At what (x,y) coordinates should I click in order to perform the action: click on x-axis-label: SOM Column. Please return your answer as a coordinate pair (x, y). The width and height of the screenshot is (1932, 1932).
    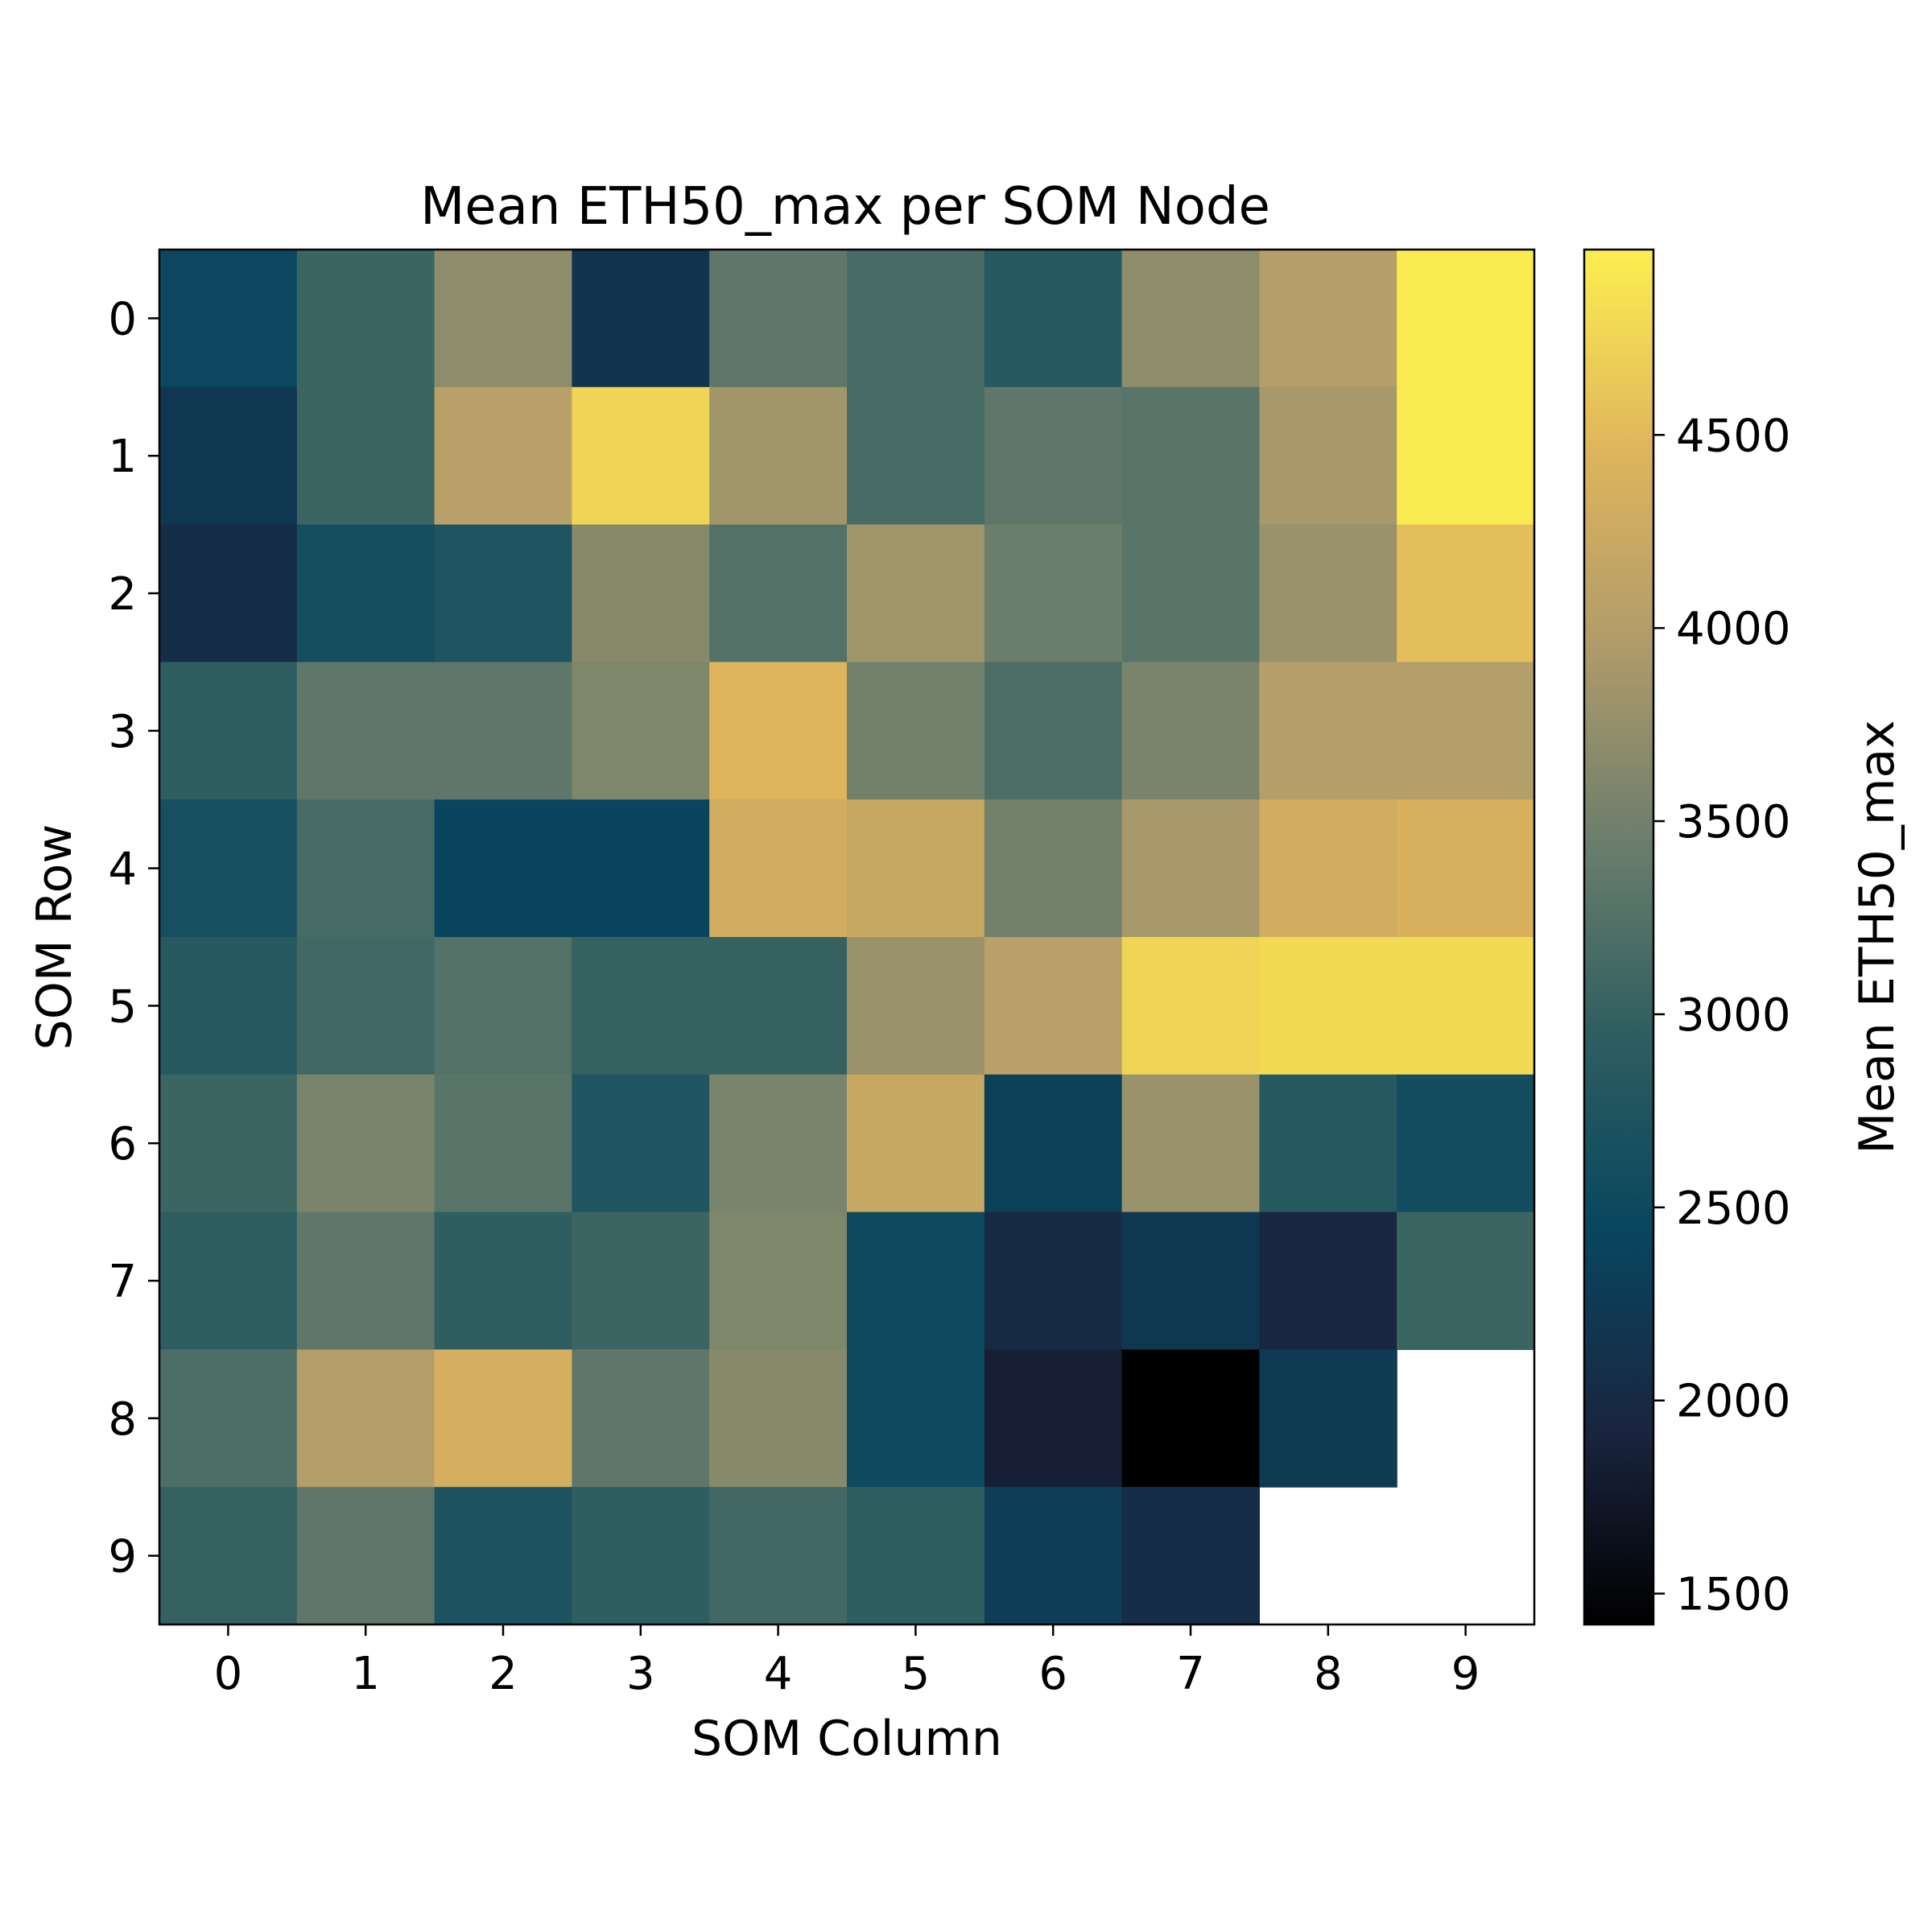
    Looking at the image, I should click on (846, 1739).